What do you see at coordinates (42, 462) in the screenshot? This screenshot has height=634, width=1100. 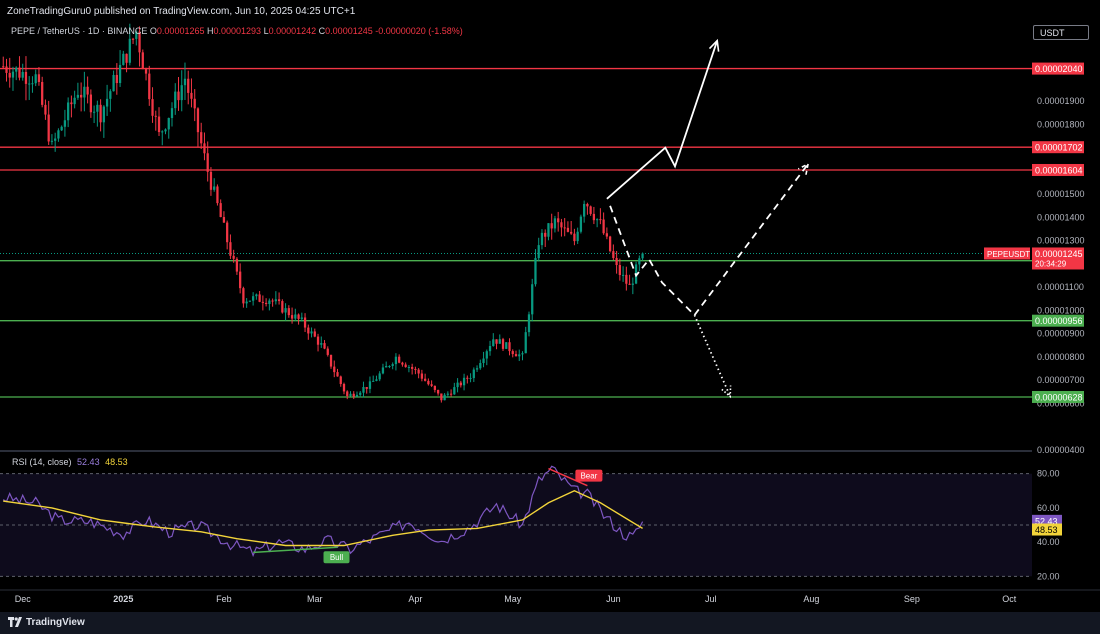 I see `rsi-title: RSI (14, close)` at bounding box center [42, 462].